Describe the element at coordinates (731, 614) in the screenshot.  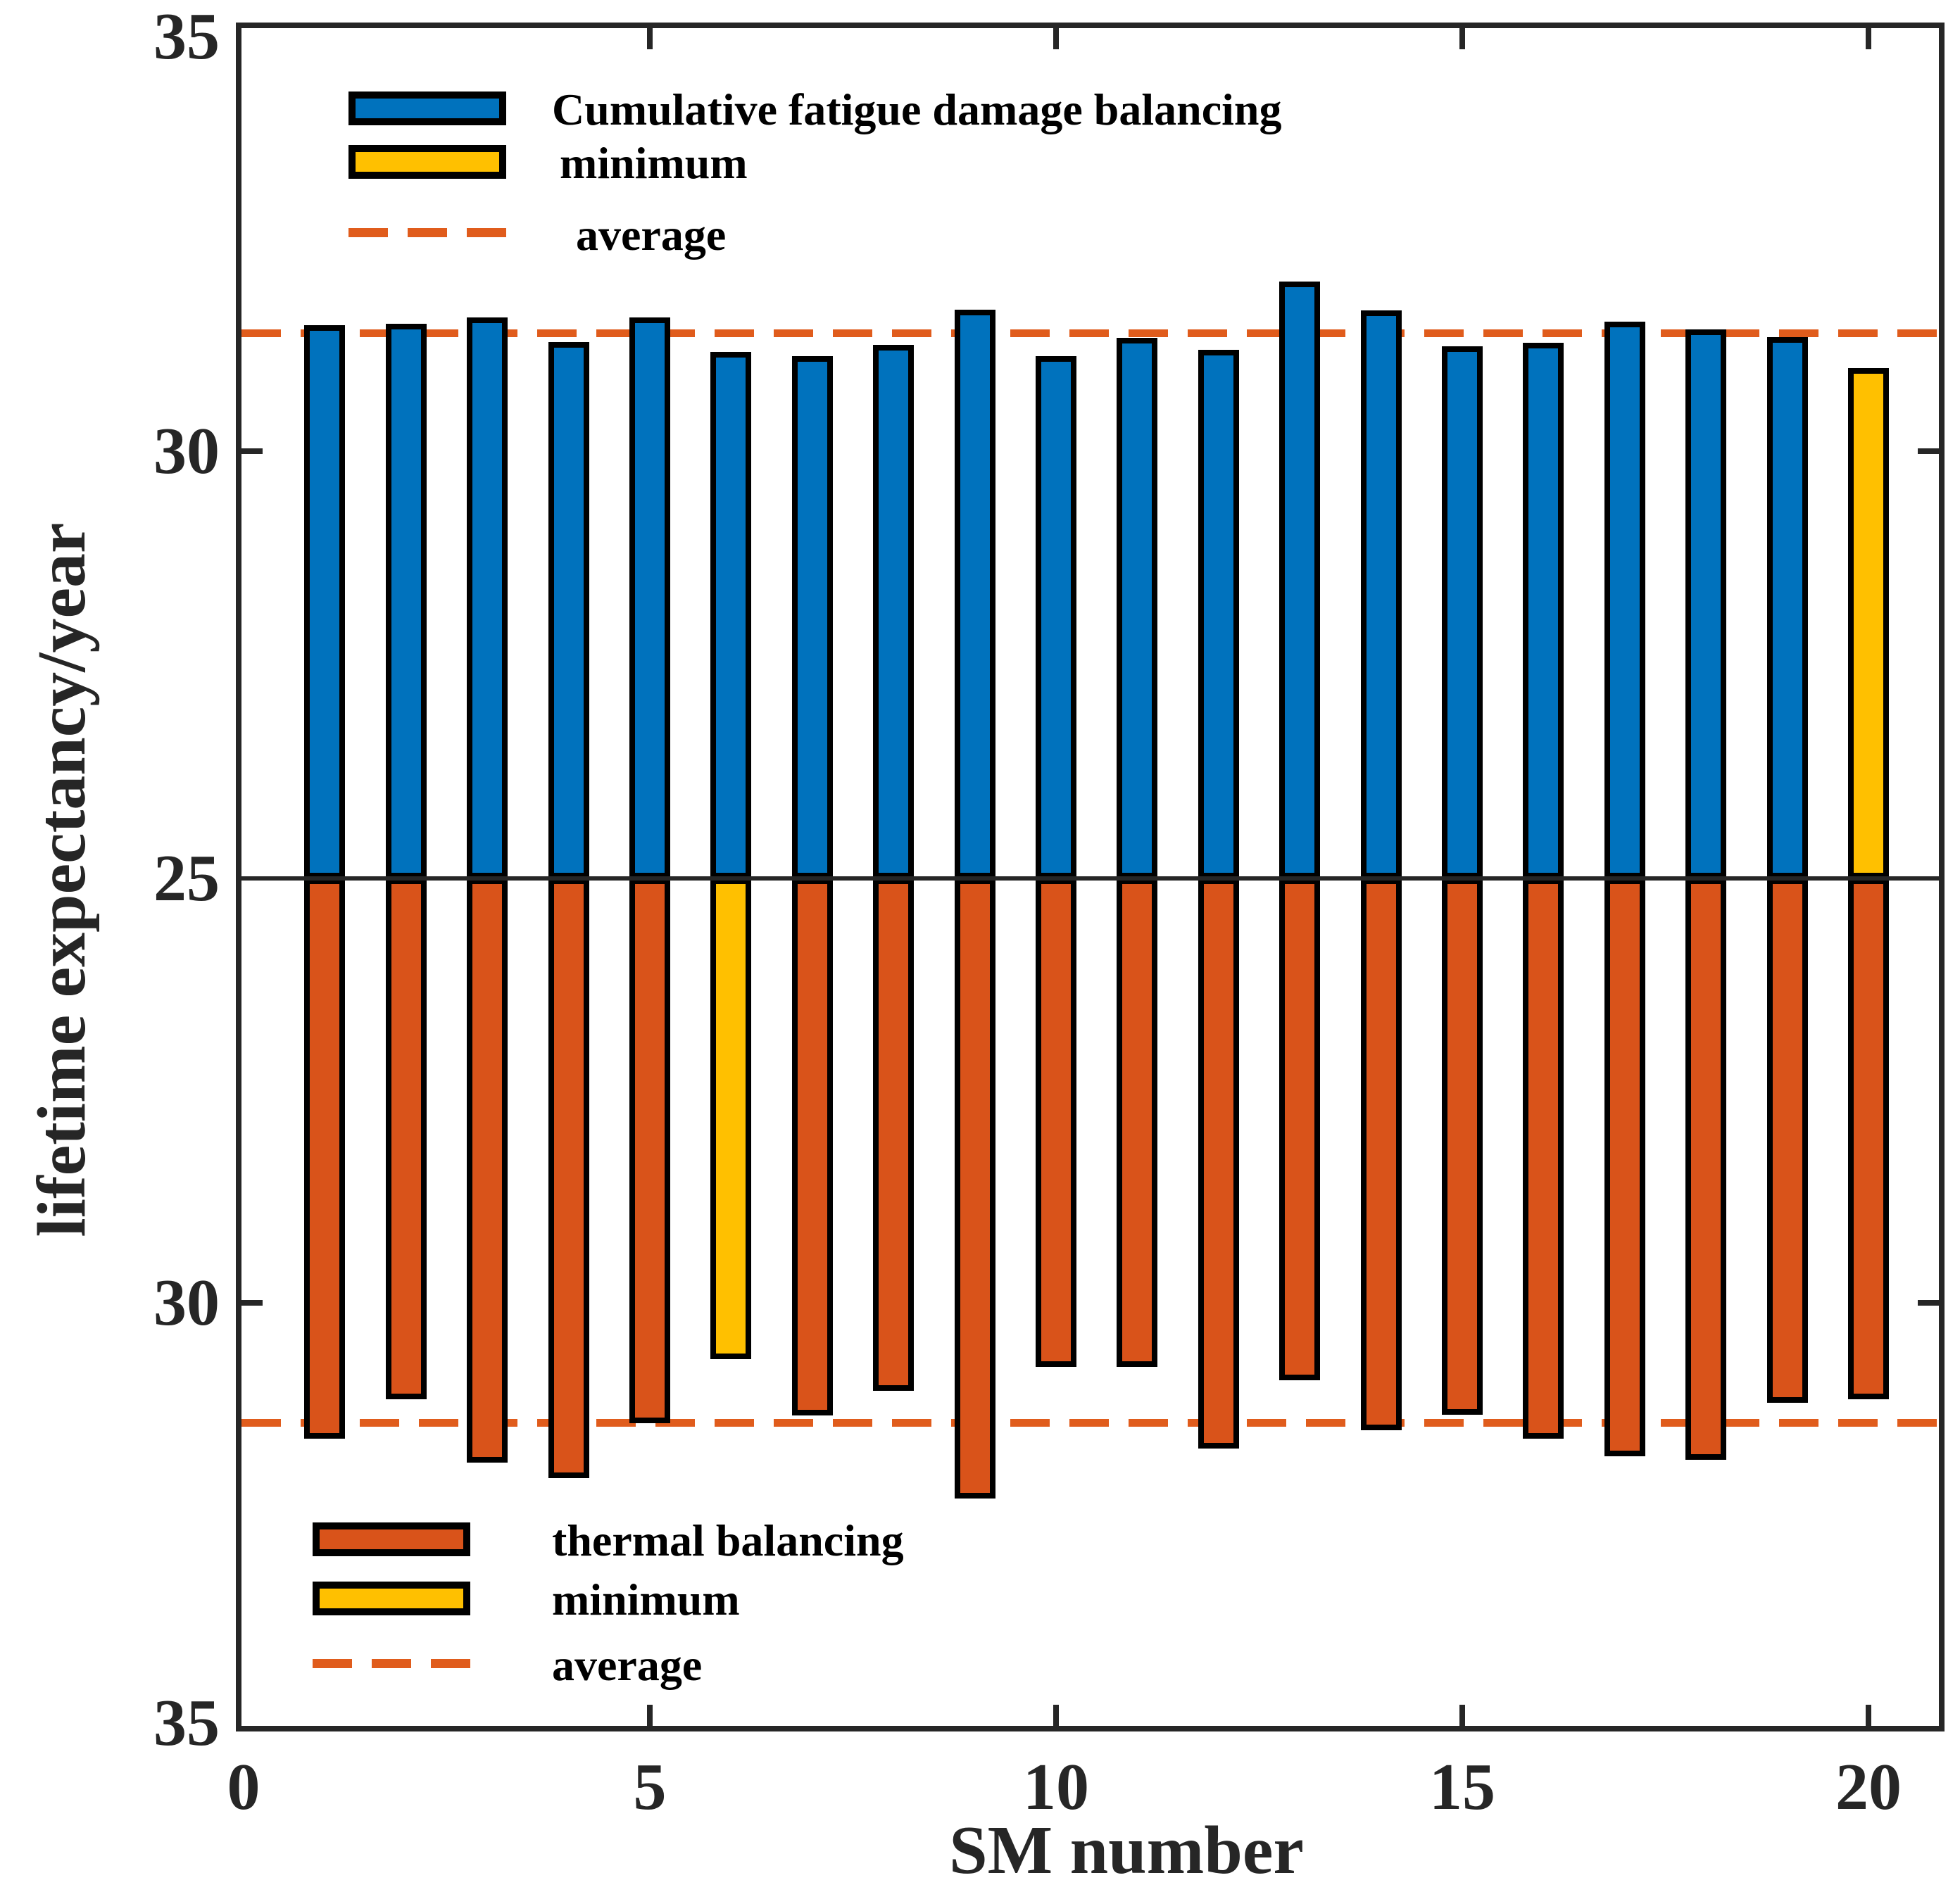
I see `bar-top-sm6` at that location.